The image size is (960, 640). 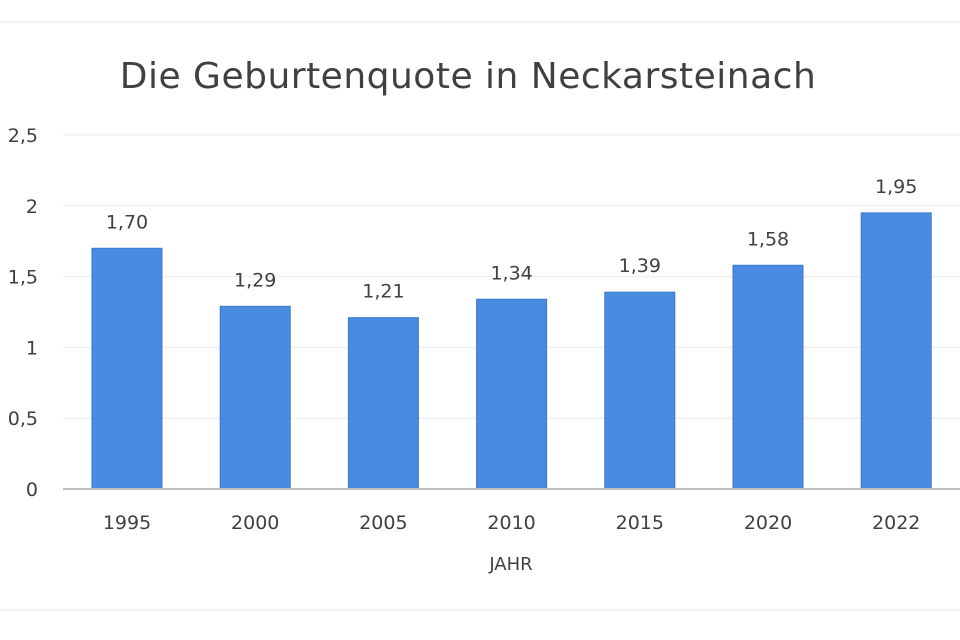 I want to click on x-tick-label-2020: 2020, so click(x=768, y=523).